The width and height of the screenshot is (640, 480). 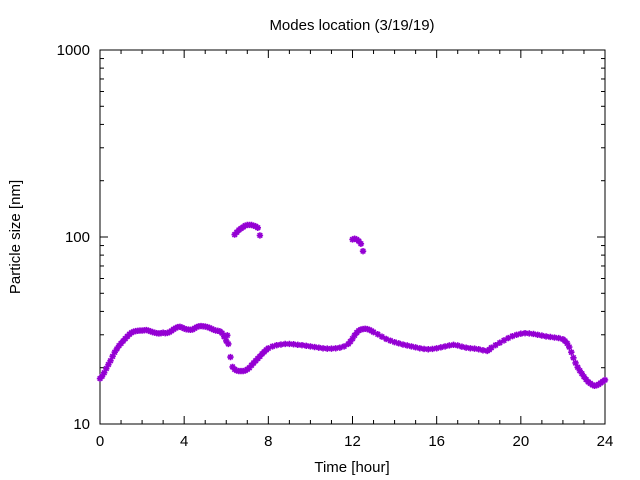 I want to click on x-tick-label: 8, so click(x=268, y=441).